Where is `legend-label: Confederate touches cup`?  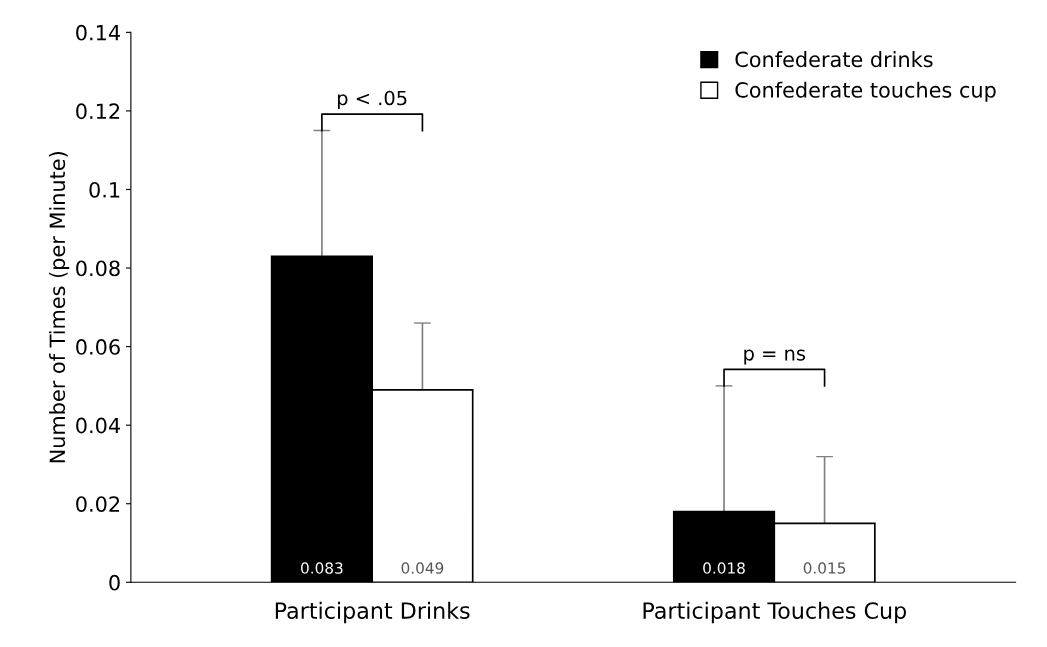
legend-label: Confederate touches cup is located at coordinates (865, 91).